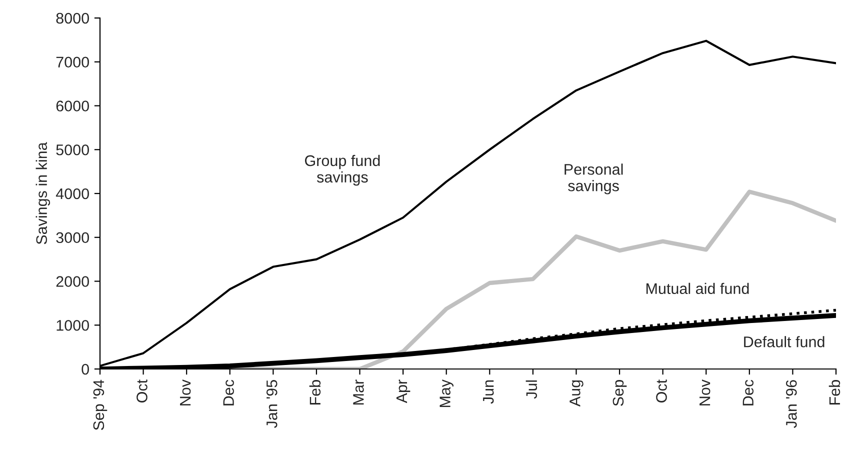 This screenshot has height=454, width=849. I want to click on x-tick-label: Jul, so click(532, 389).